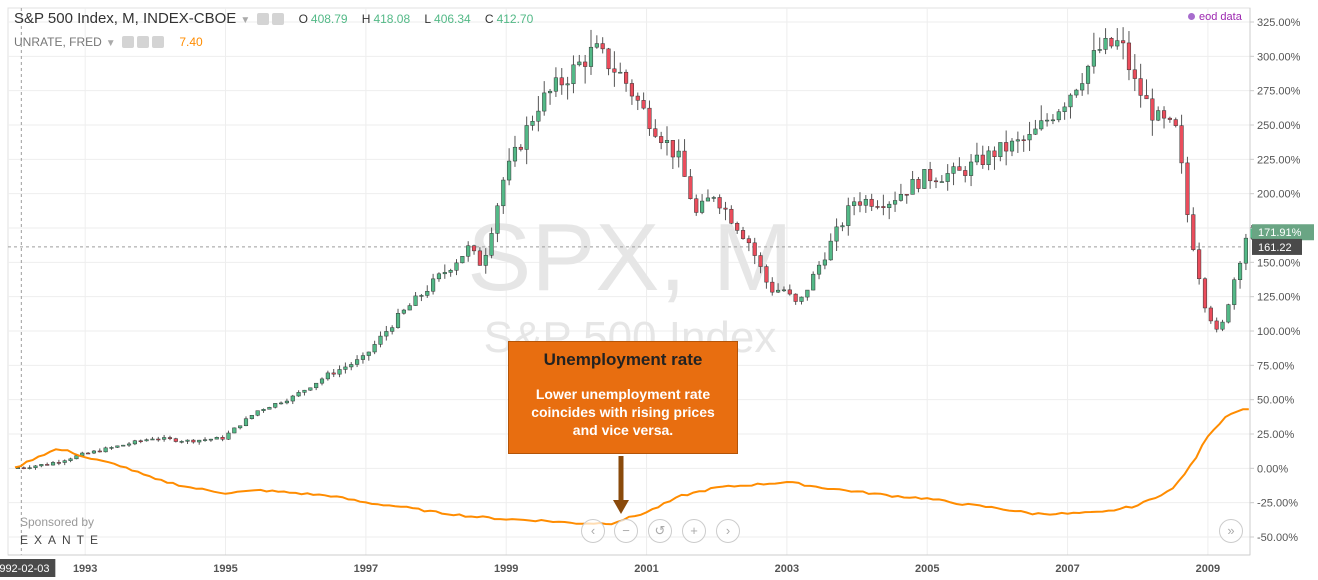 This screenshot has width=1318, height=580. Describe the element at coordinates (1276, 366) in the screenshot. I see `y-tick-label: 75.00%` at that location.